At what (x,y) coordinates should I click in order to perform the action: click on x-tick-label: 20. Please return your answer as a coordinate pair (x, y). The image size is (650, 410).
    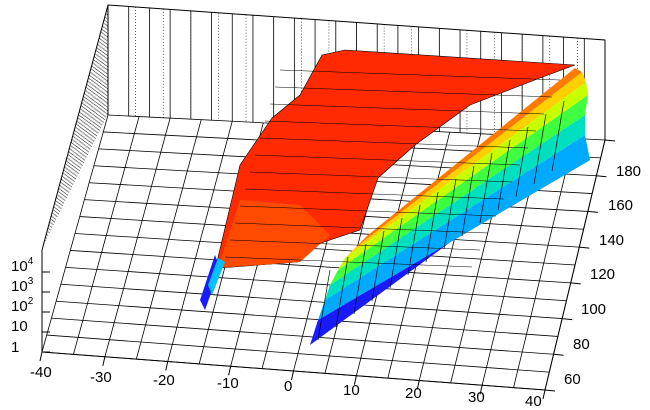
    Looking at the image, I should click on (413, 393).